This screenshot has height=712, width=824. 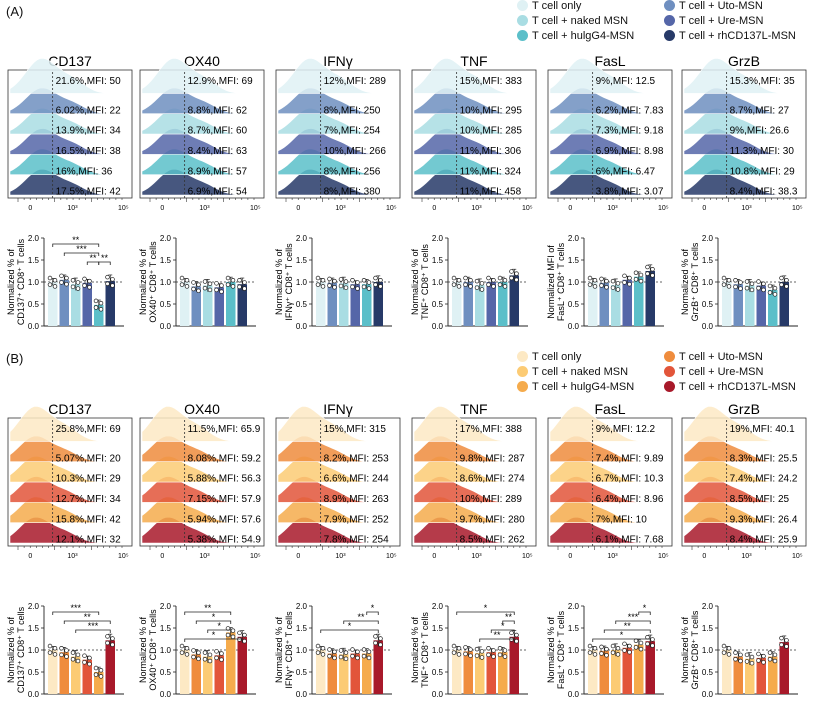 I want to click on axis-tick-label: 10³, so click(x=746, y=208).